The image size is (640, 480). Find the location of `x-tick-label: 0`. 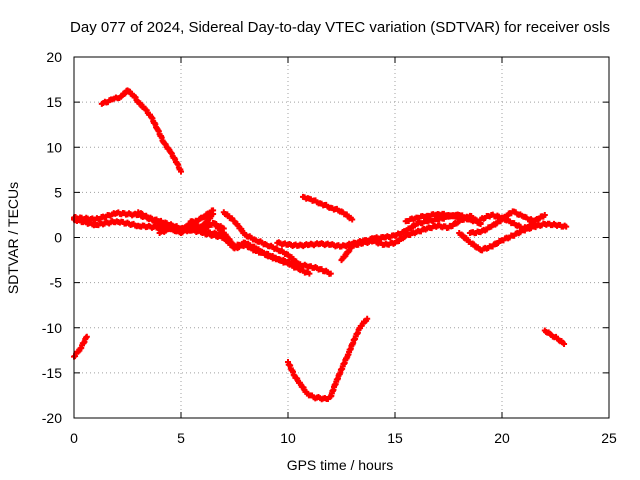

x-tick-label: 0 is located at coordinates (74, 438).